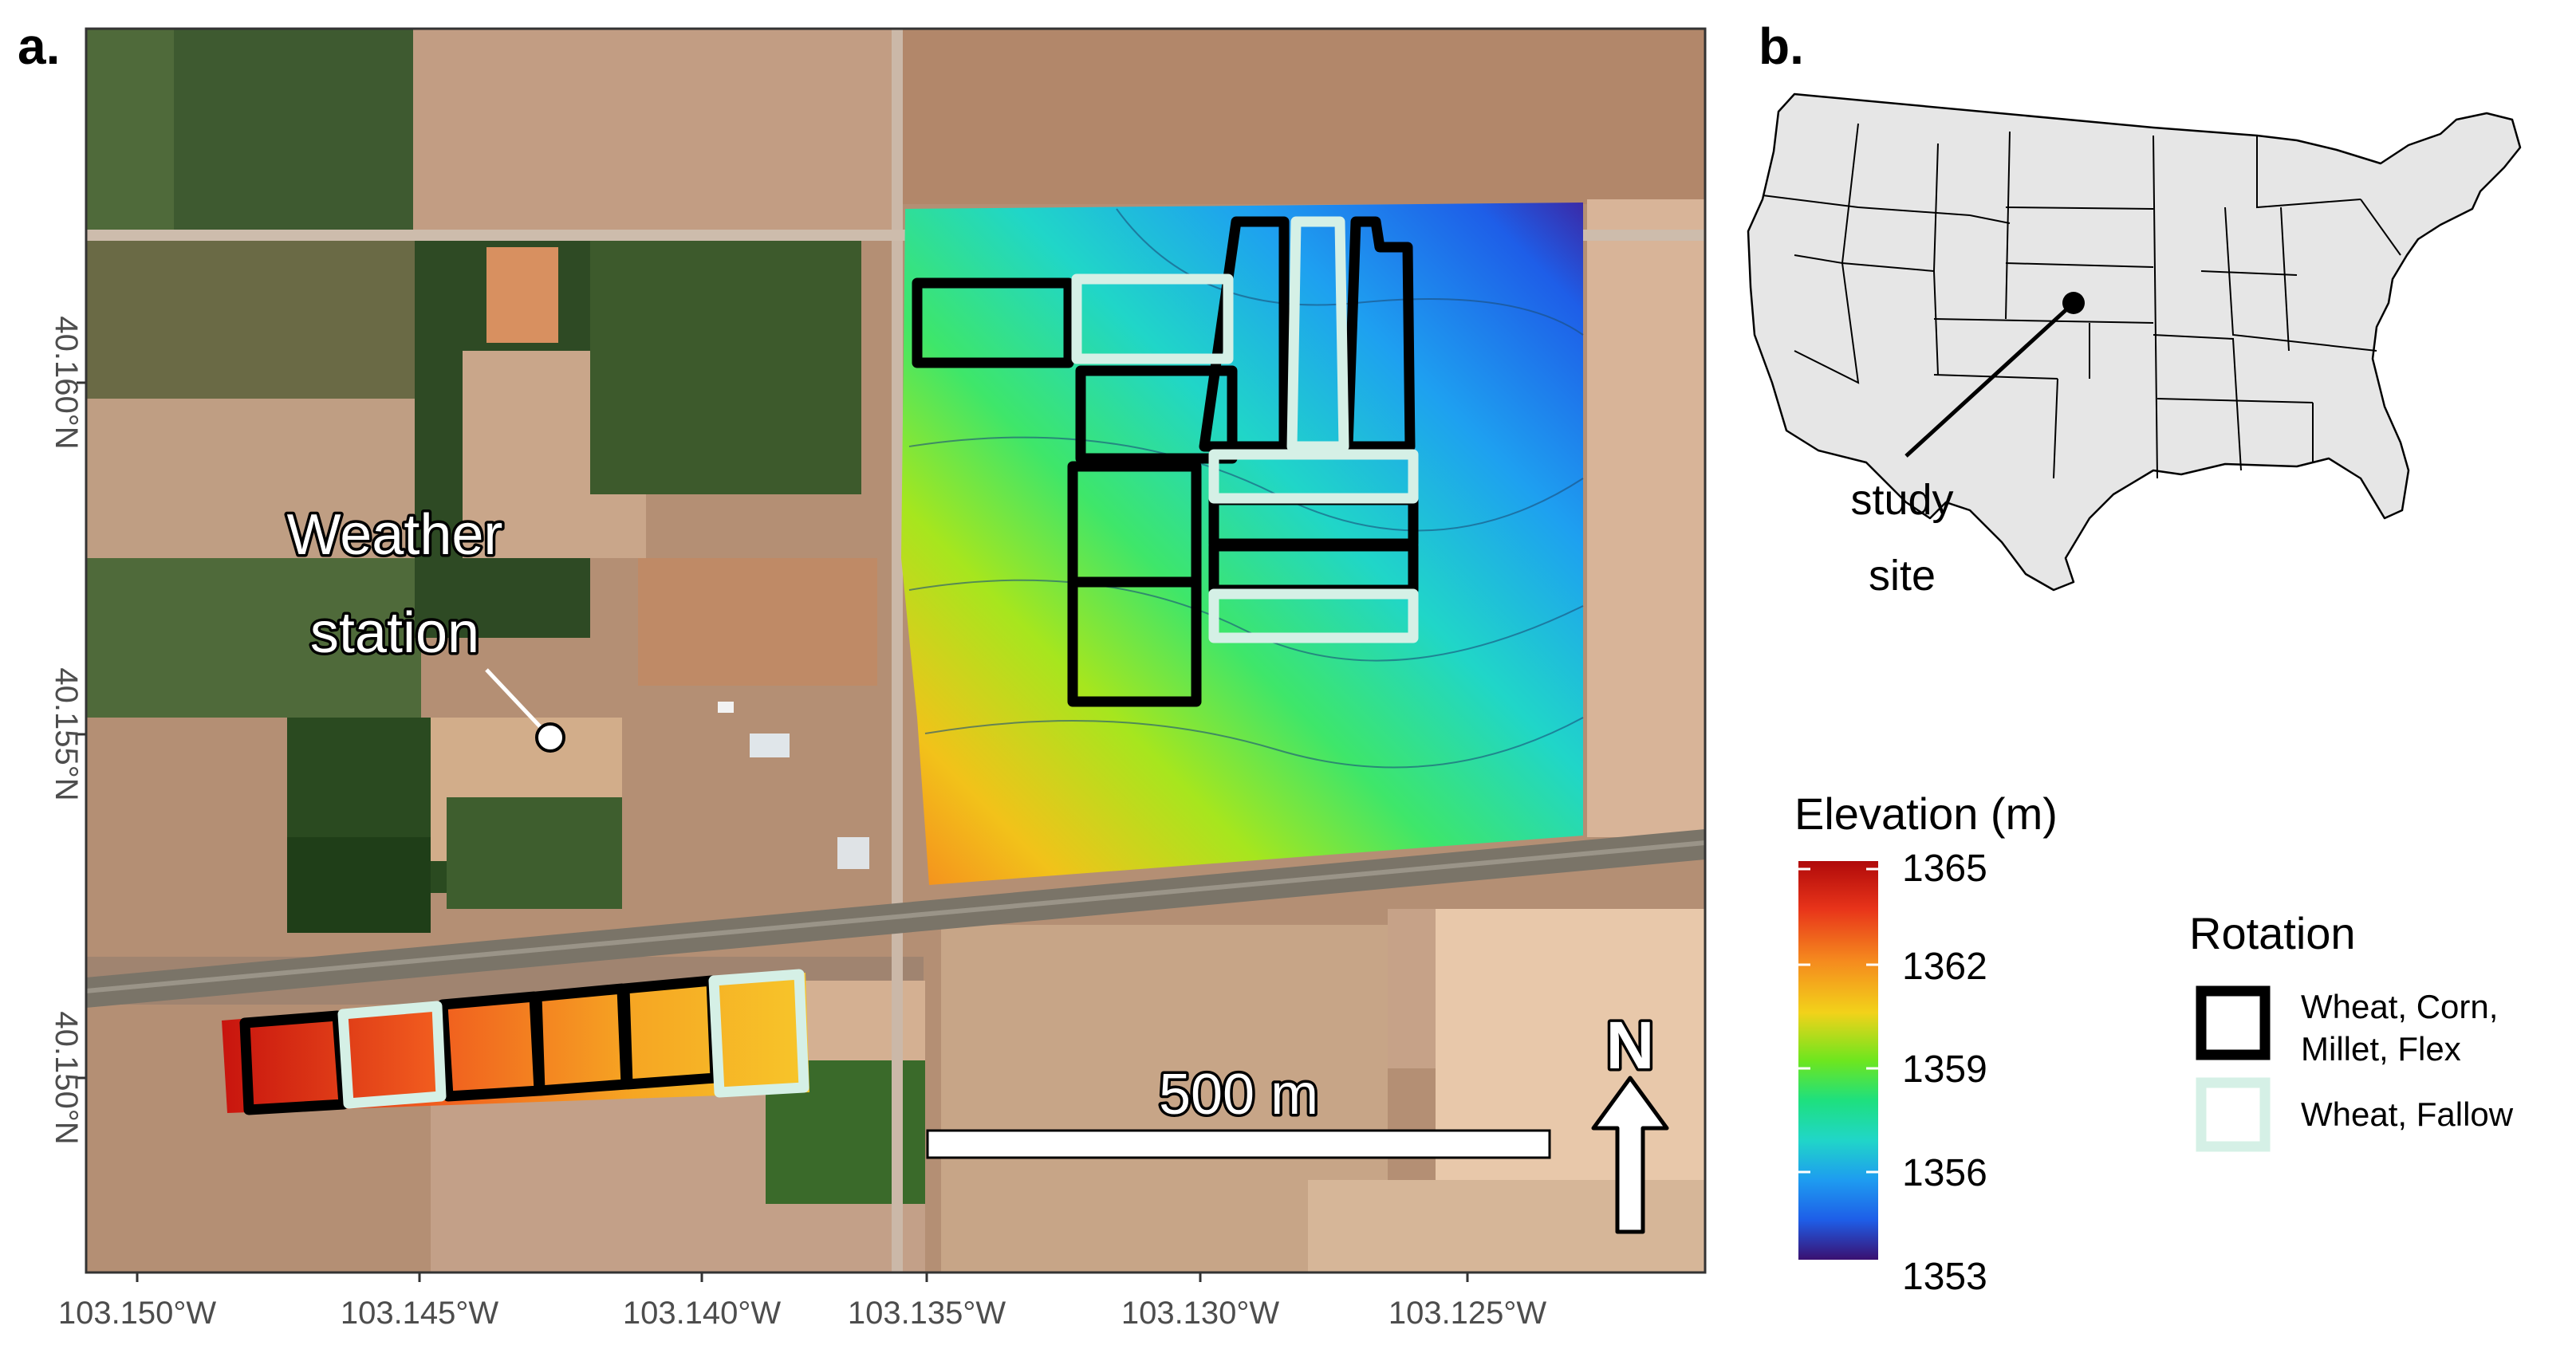 The height and width of the screenshot is (1353, 2576). Describe the element at coordinates (1238, 1095) in the screenshot. I see `scale-bar-label: 500 m` at that location.